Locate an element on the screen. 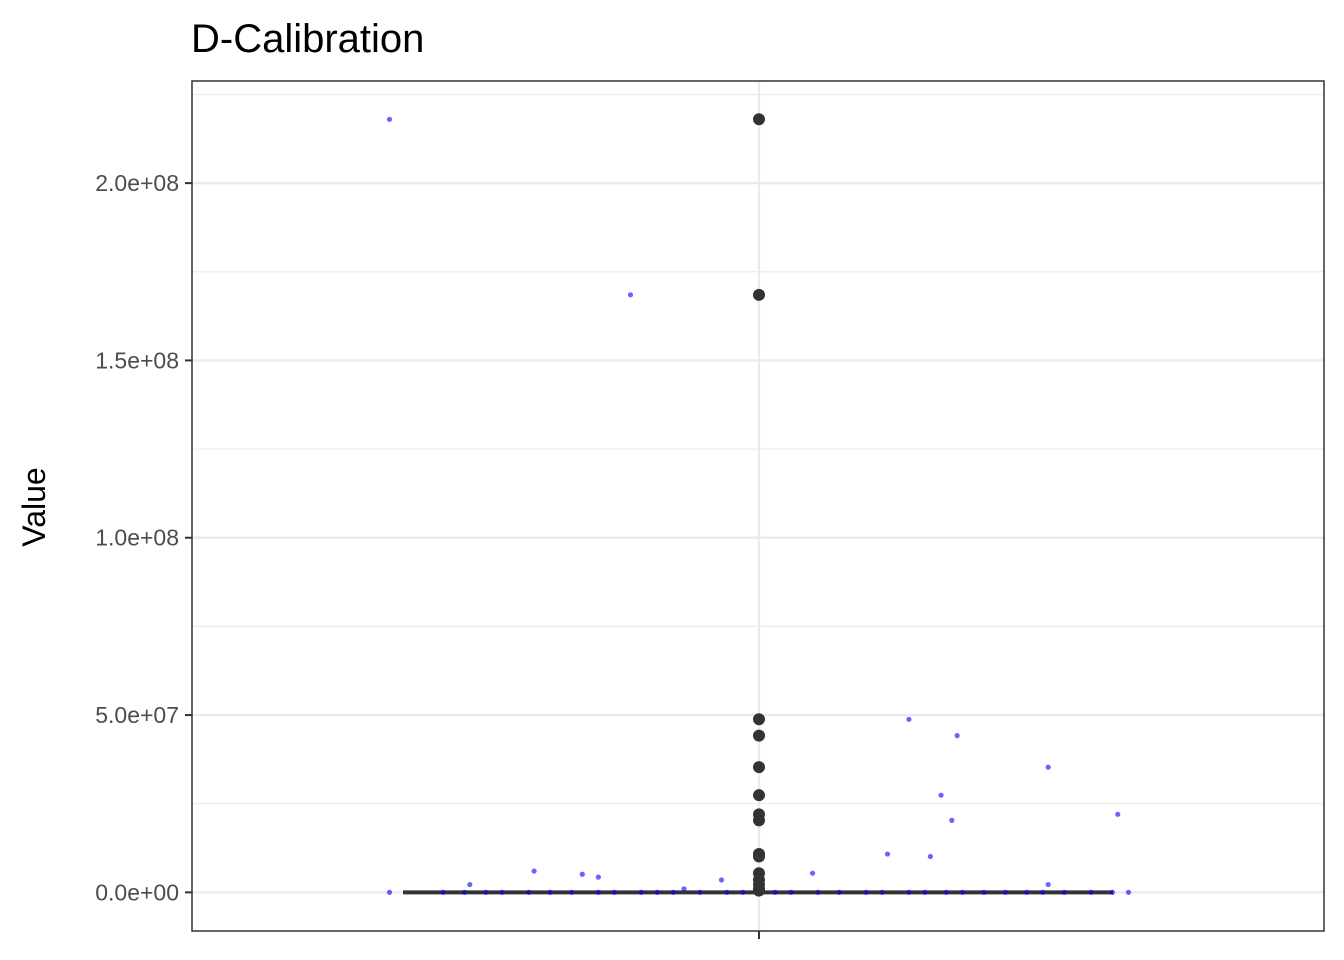 The width and height of the screenshot is (1344, 960). y-tick-label: 1.0e+08 is located at coordinates (137, 538).